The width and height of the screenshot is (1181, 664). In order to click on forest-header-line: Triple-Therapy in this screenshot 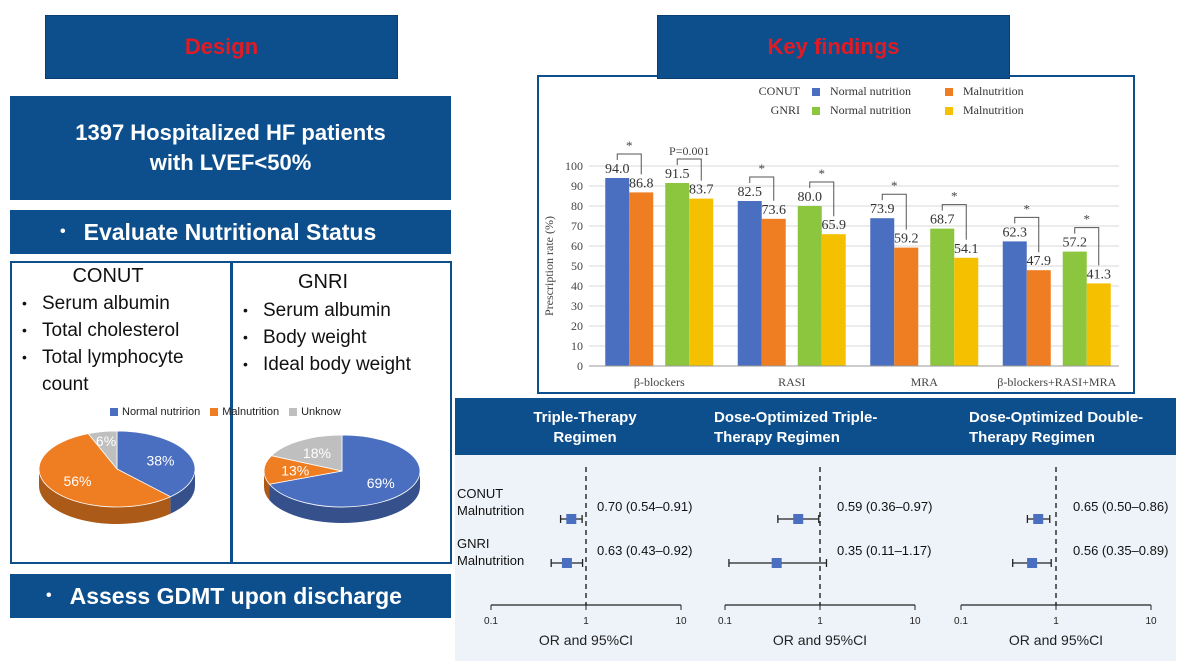, I will do `click(585, 417)`.